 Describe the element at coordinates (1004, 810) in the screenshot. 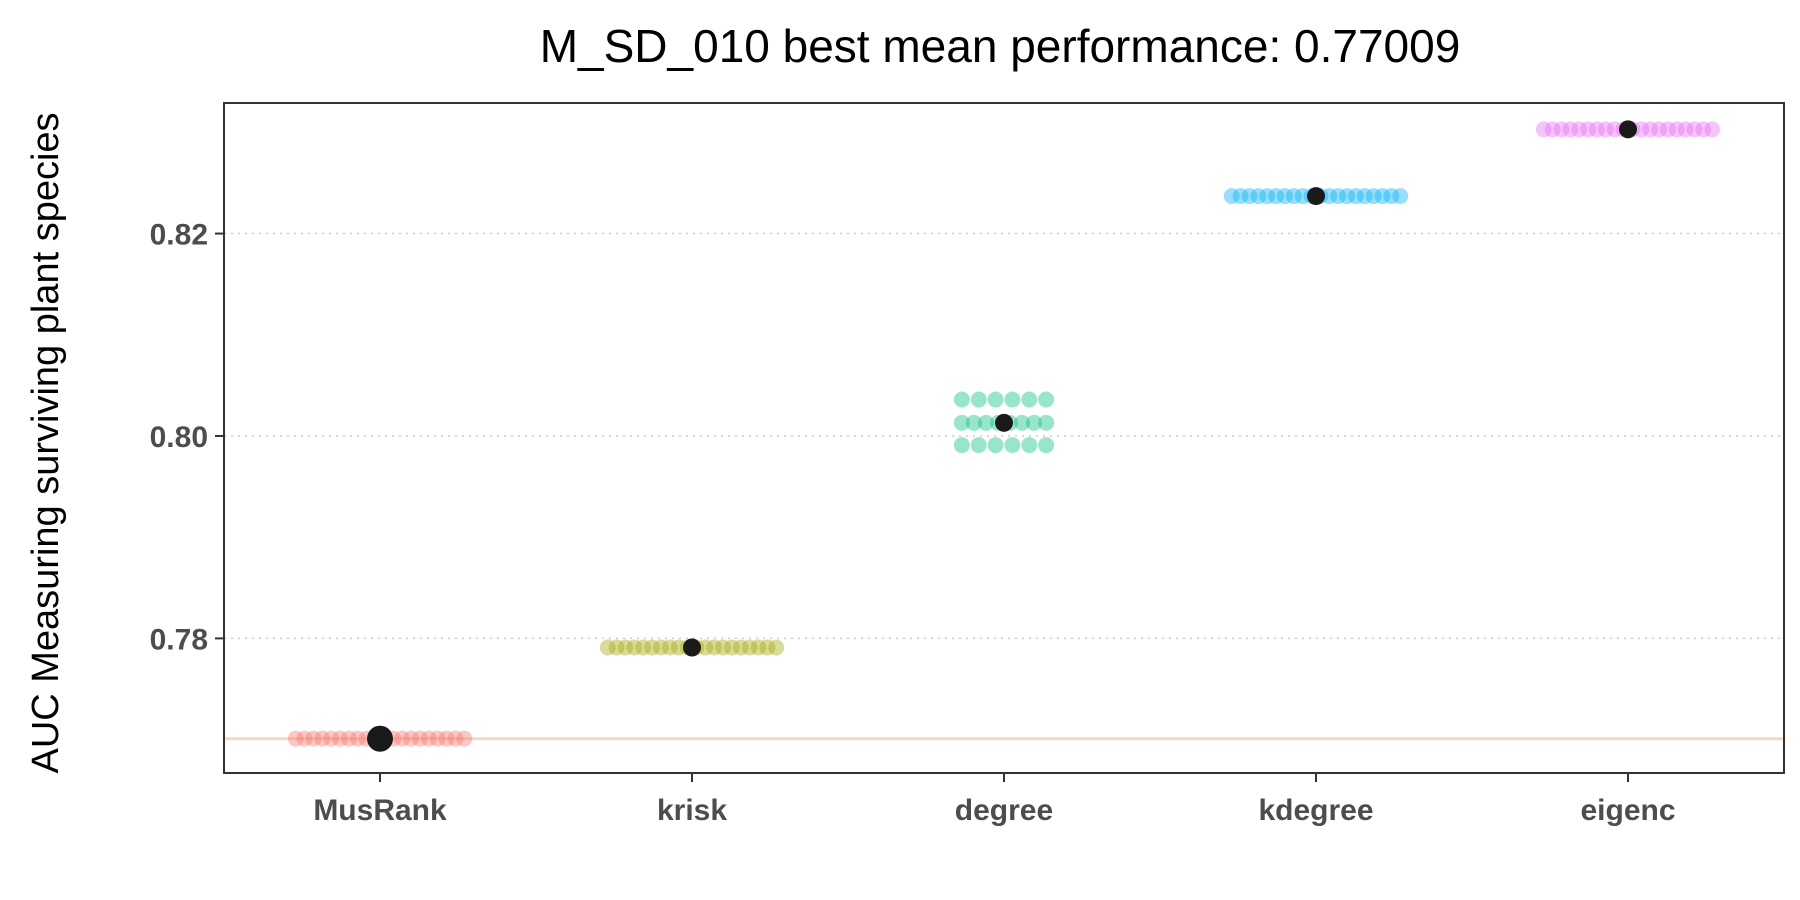

I see `x-tick-label: degree` at that location.